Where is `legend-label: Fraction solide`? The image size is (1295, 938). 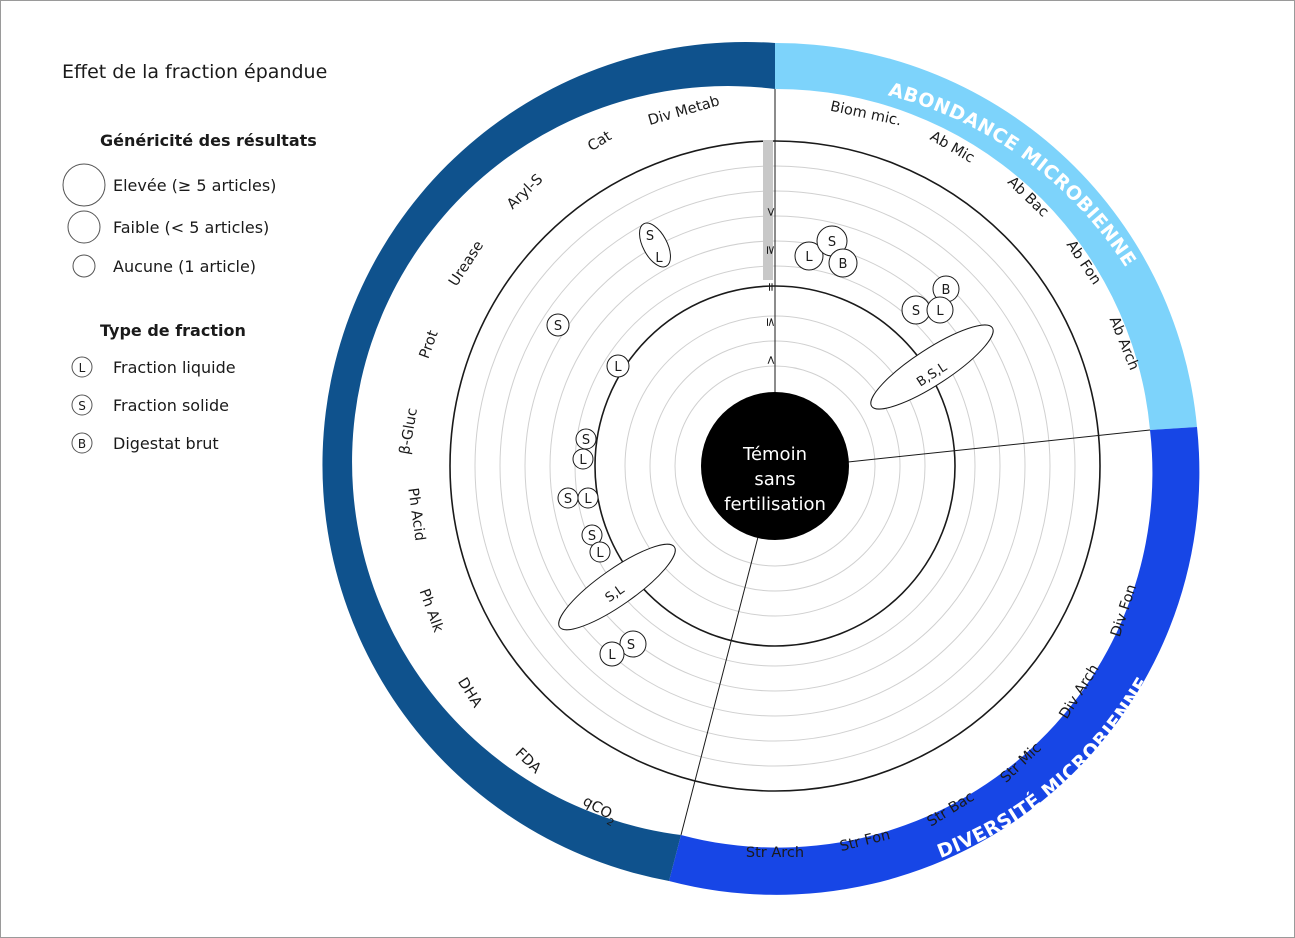
legend-label: Fraction solide is located at coordinates (171, 405).